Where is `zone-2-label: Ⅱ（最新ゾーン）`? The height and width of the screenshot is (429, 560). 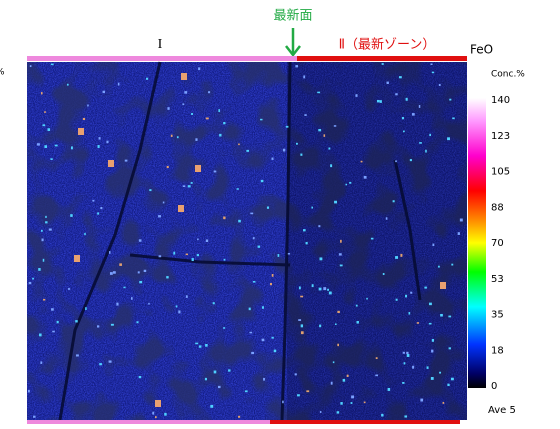 zone-2-label: Ⅱ（最新ゾーン） is located at coordinates (387, 45).